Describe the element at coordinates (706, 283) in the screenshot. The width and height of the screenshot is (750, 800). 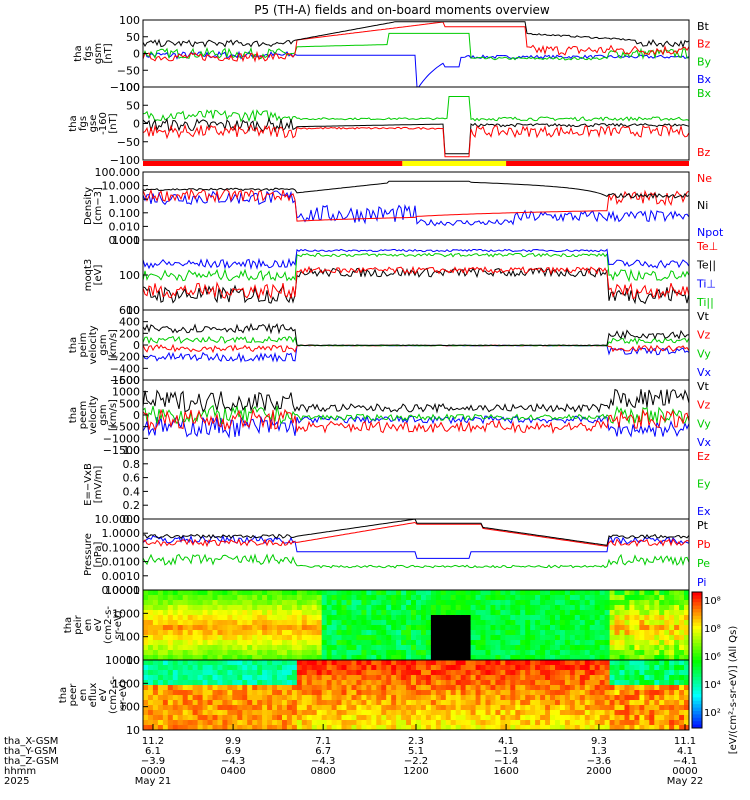
I see `legend-entry: Ti⊥` at that location.